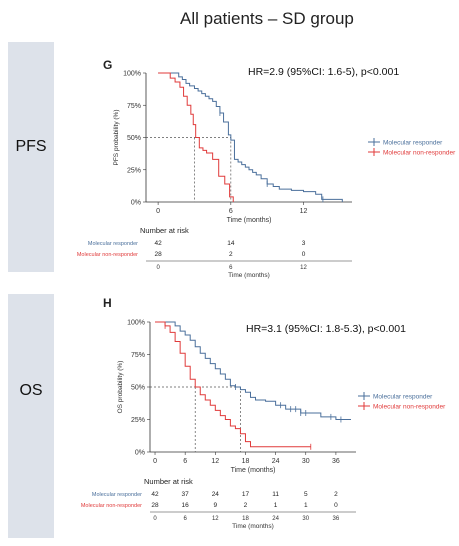 The height and width of the screenshot is (546, 459). Describe the element at coordinates (246, 494) in the screenshot. I see `os-risk-value: 17` at that location.